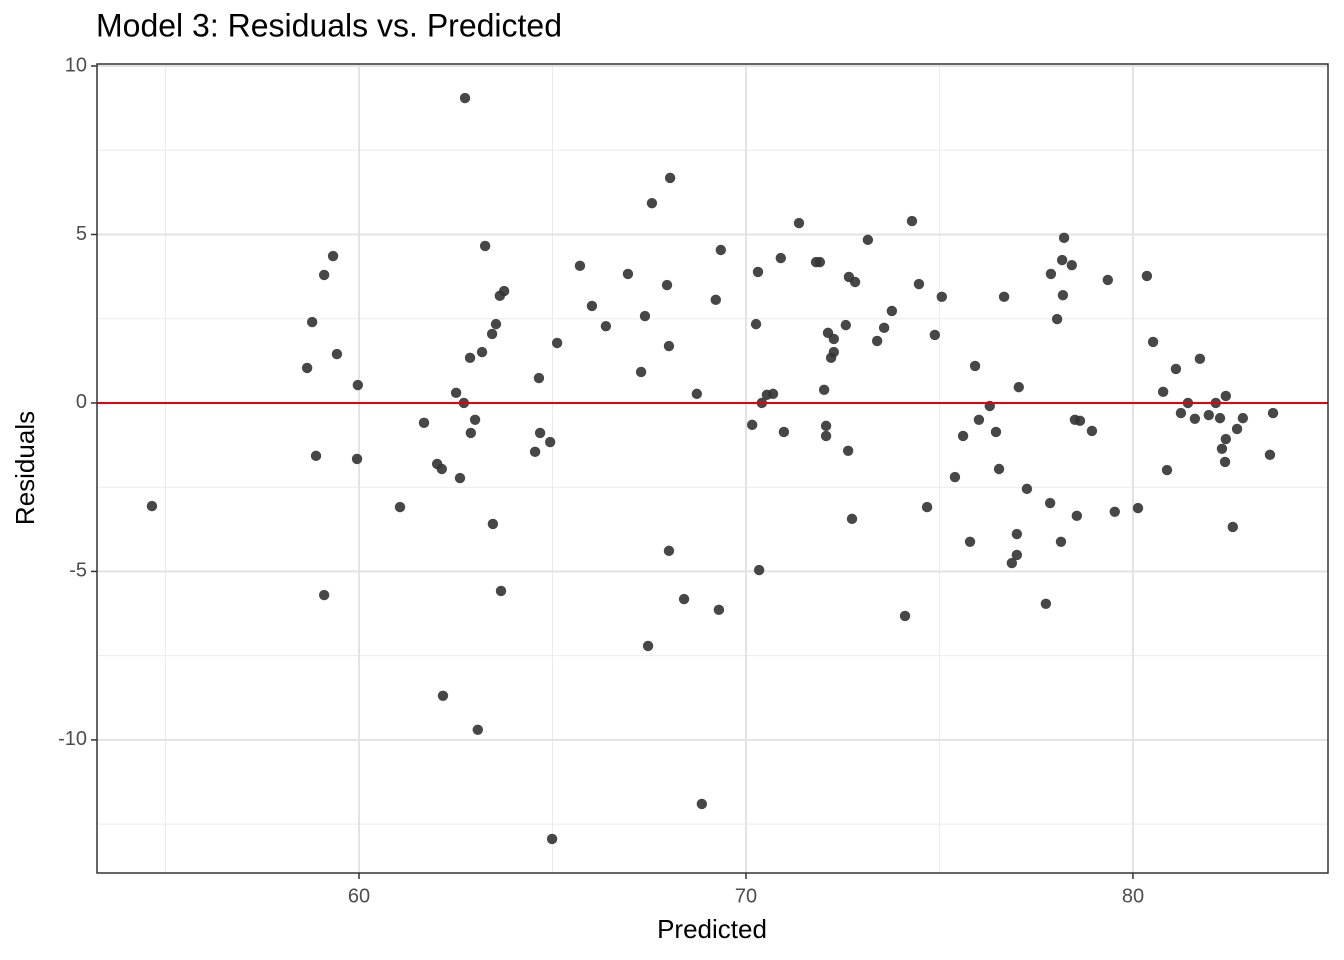 Image resolution: width=1344 pixels, height=960 pixels. Describe the element at coordinates (78, 571) in the screenshot. I see `y-tick-label: -5` at that location.